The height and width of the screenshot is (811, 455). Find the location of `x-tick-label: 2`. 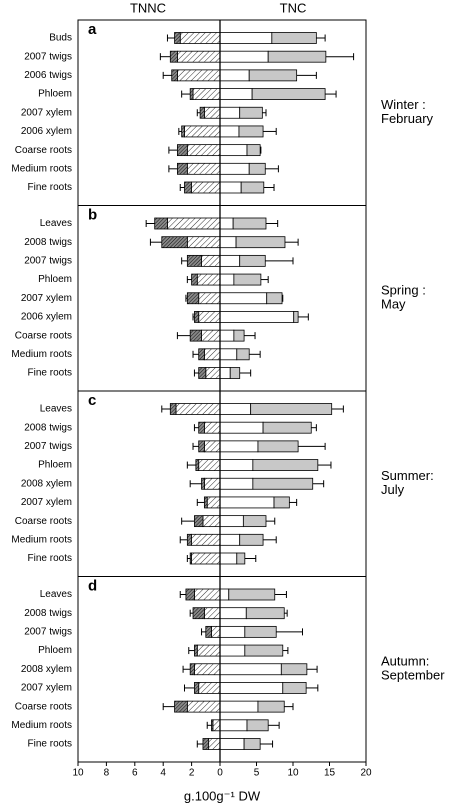

x-tick-label: 2 is located at coordinates (192, 773).